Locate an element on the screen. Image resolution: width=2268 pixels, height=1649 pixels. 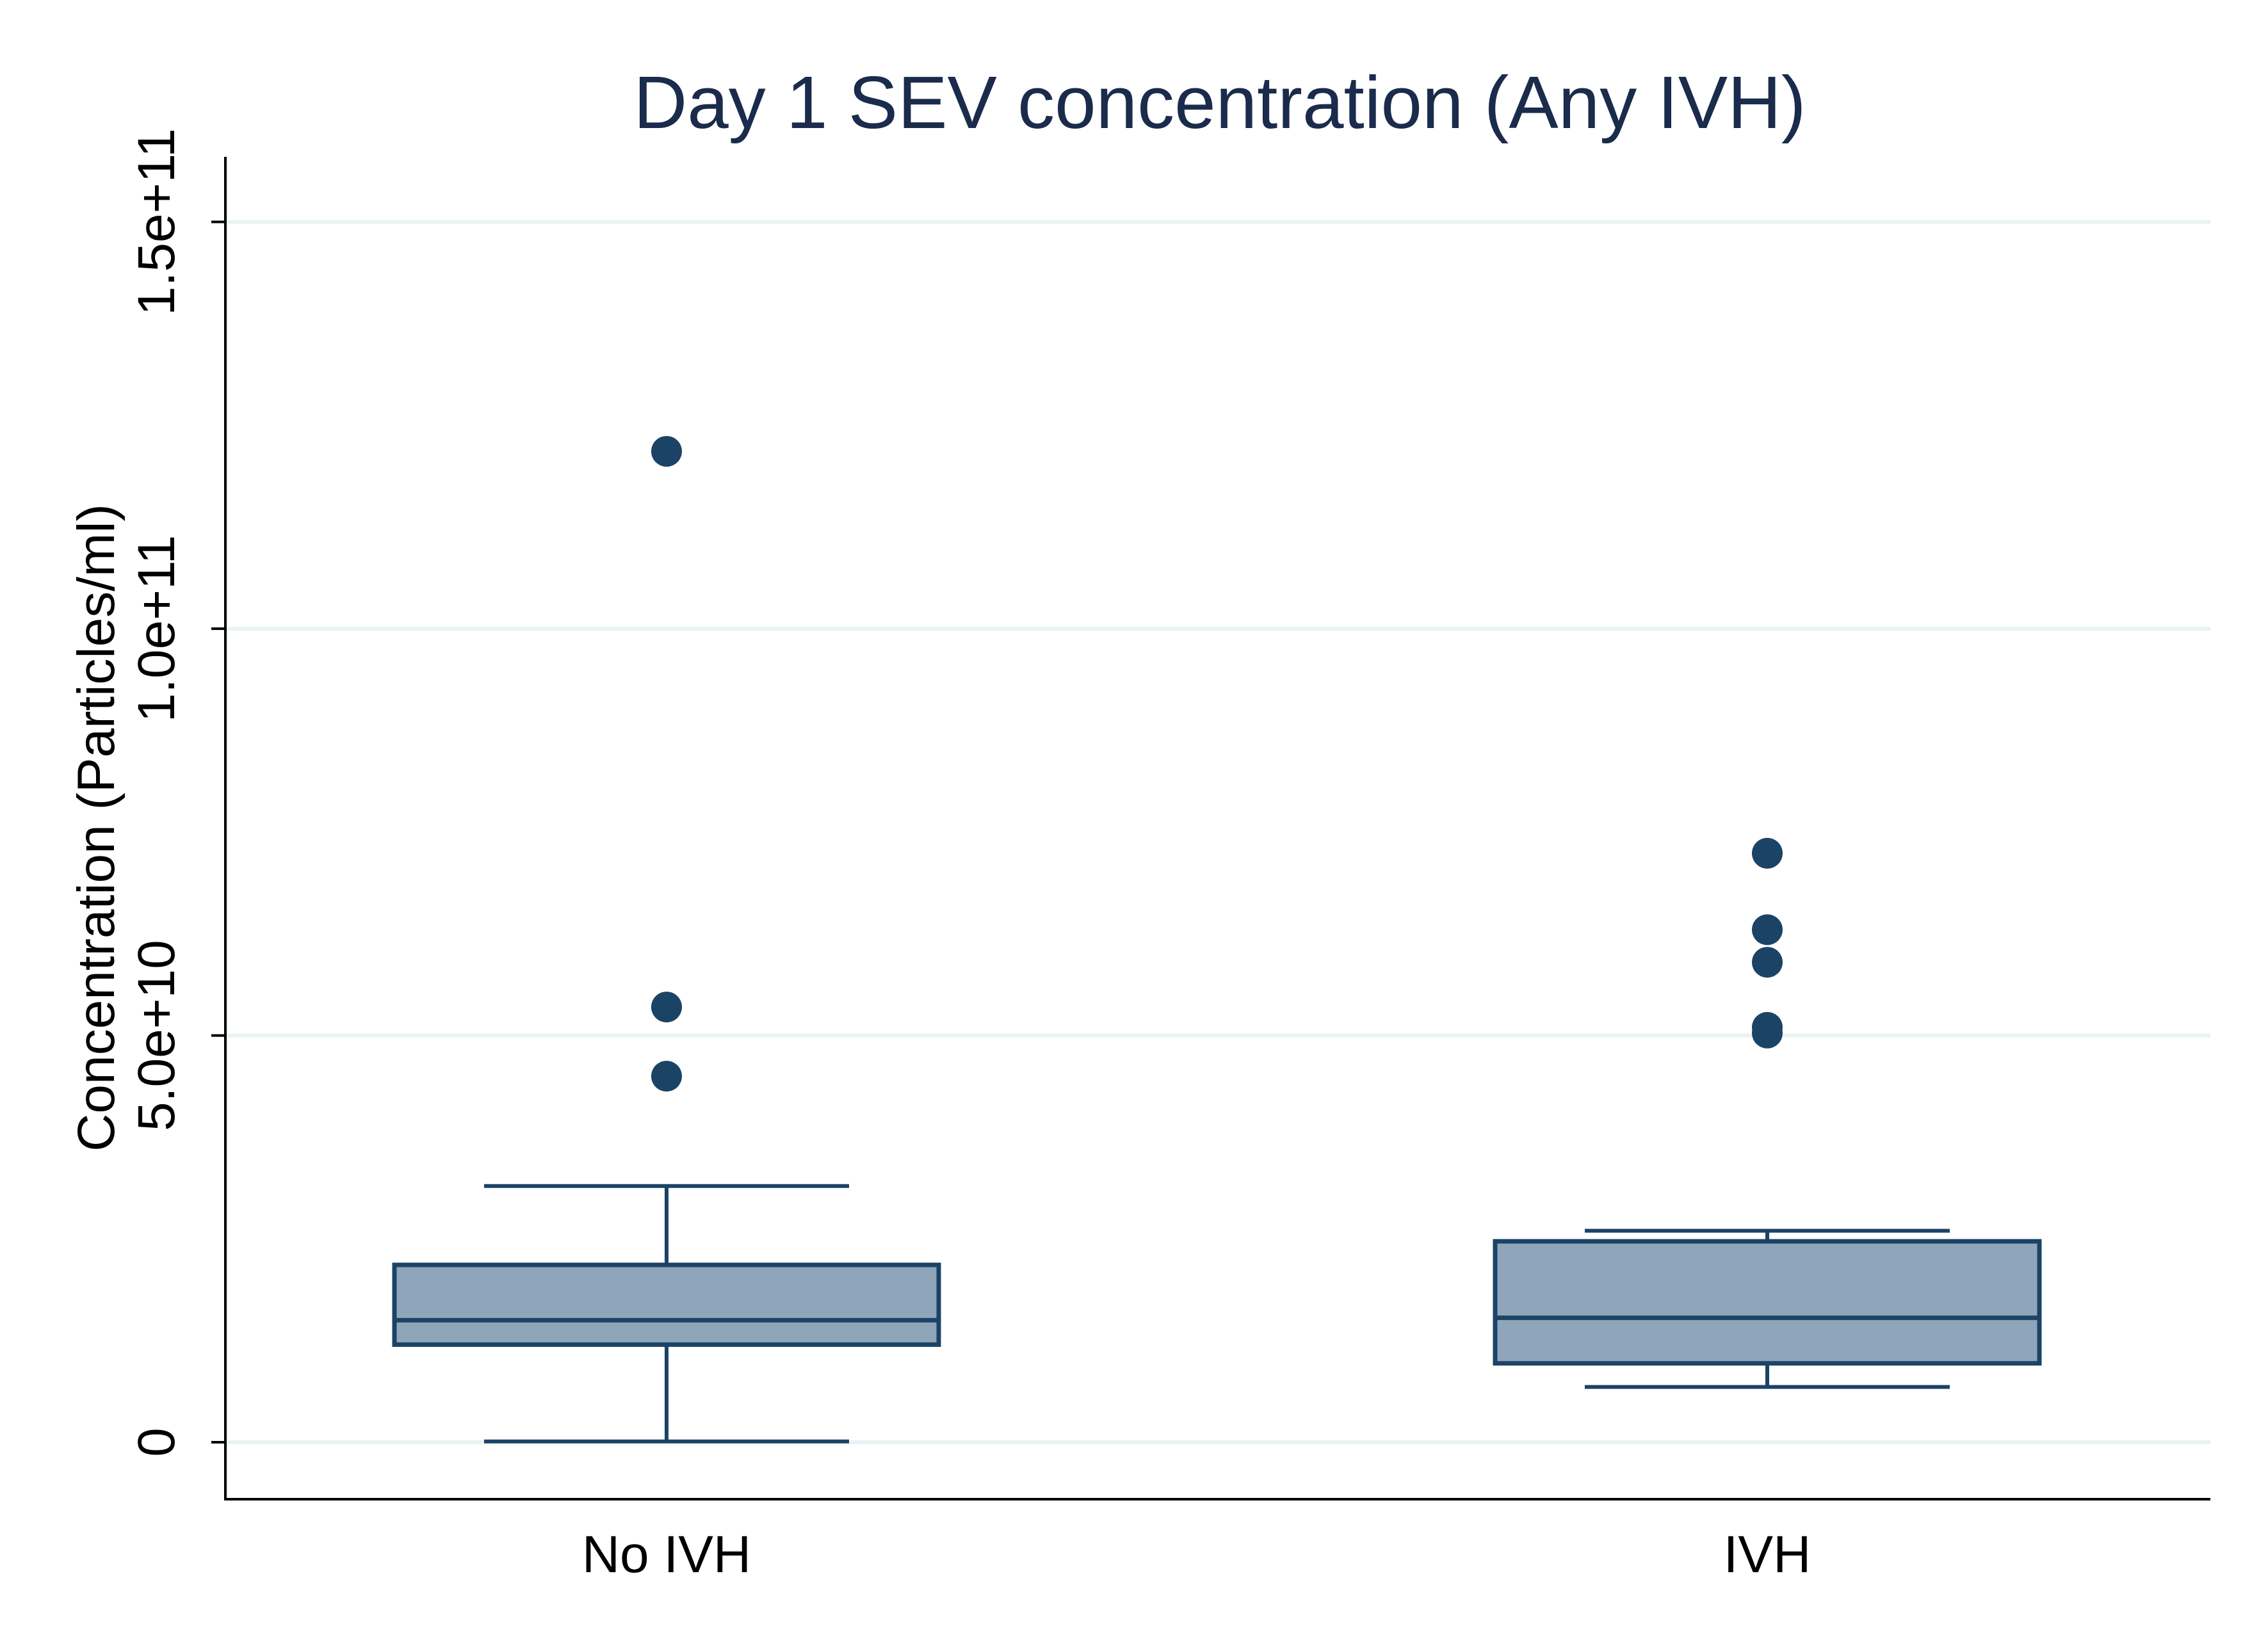
x-category-labels: No IVH IVH is located at coordinates (1196, 1554).